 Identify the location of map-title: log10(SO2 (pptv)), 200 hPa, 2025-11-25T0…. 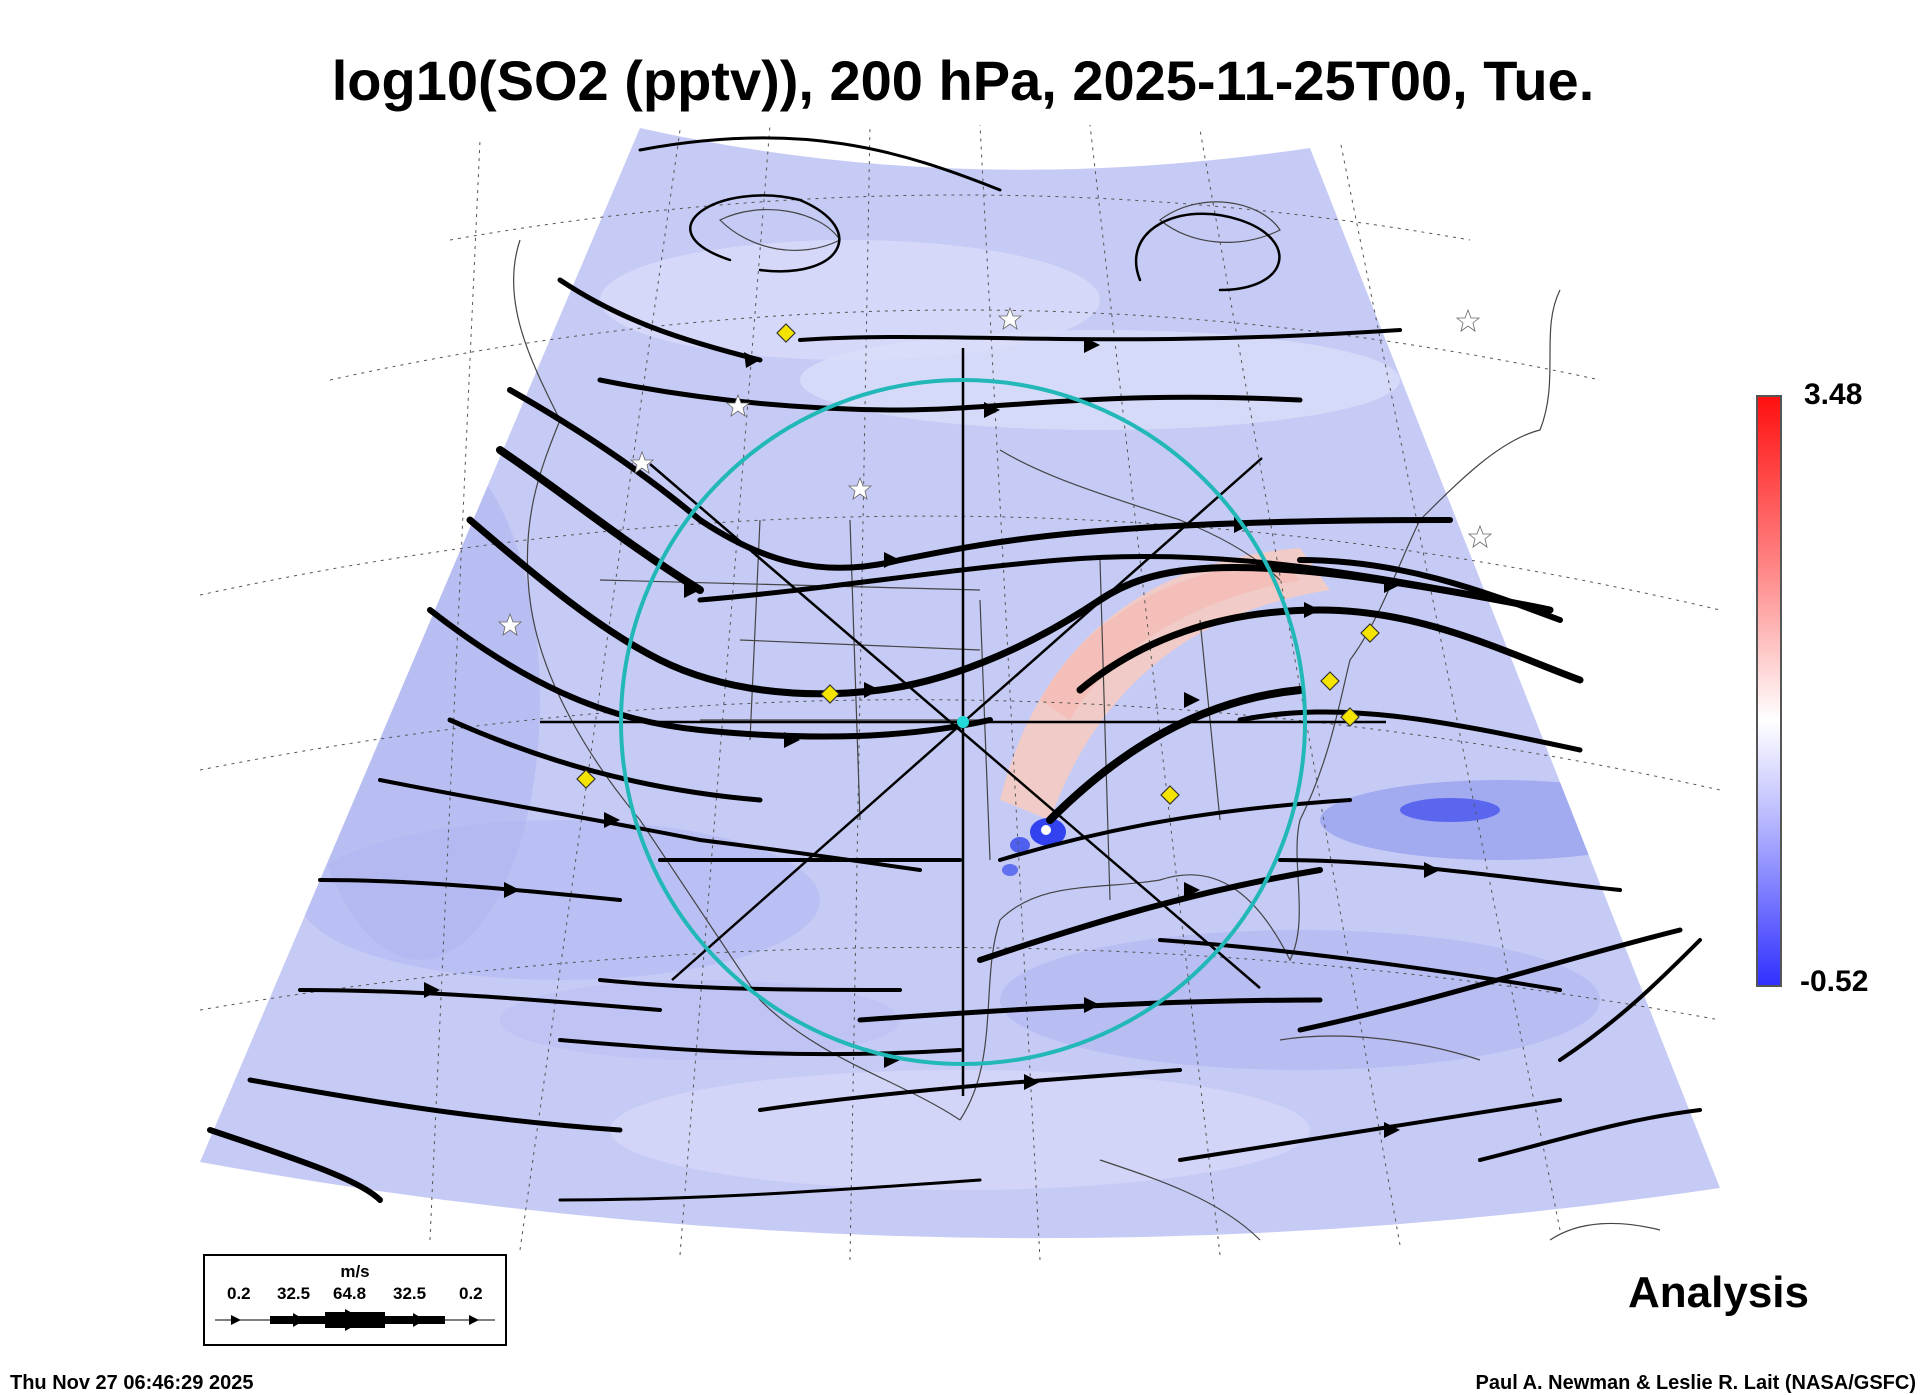
(963, 80).